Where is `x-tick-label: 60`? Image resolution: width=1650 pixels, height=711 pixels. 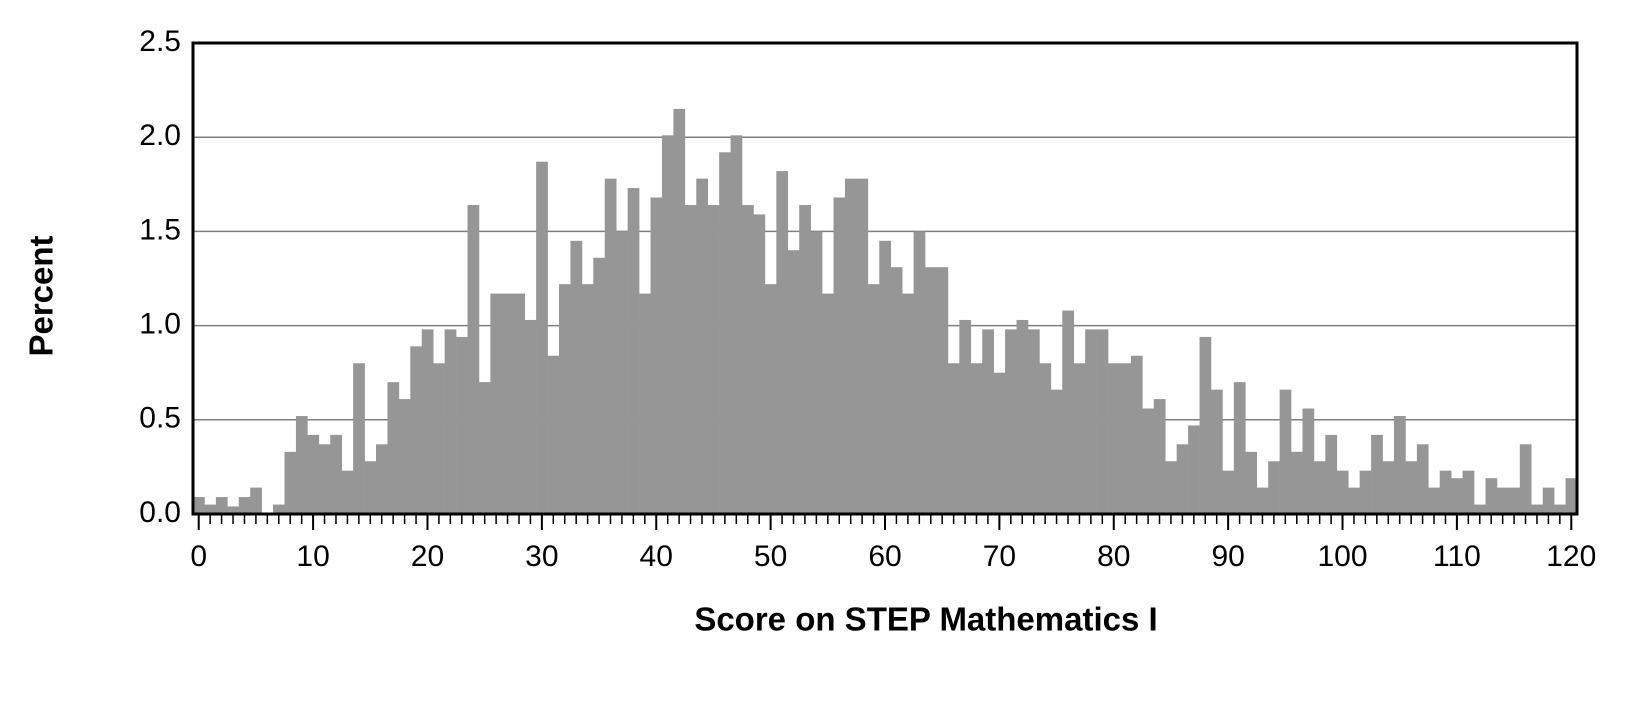
x-tick-label: 60 is located at coordinates (884, 556).